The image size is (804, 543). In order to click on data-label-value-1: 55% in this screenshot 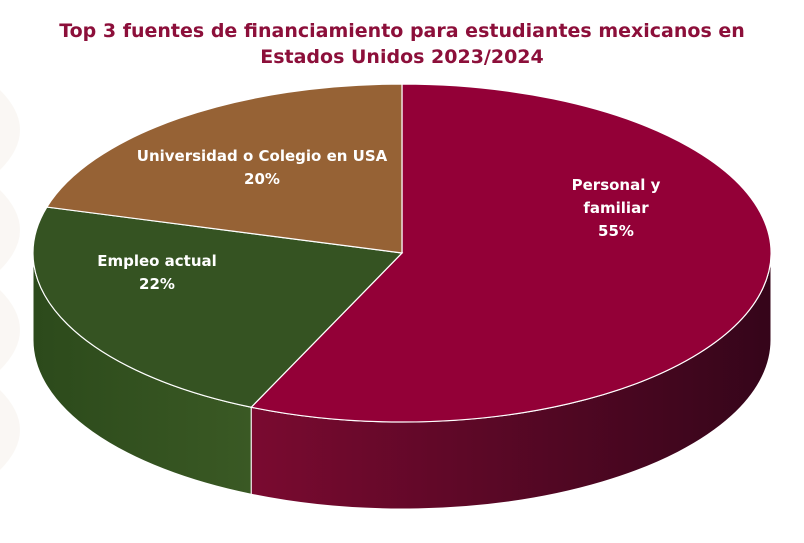, I will do `click(616, 231)`.